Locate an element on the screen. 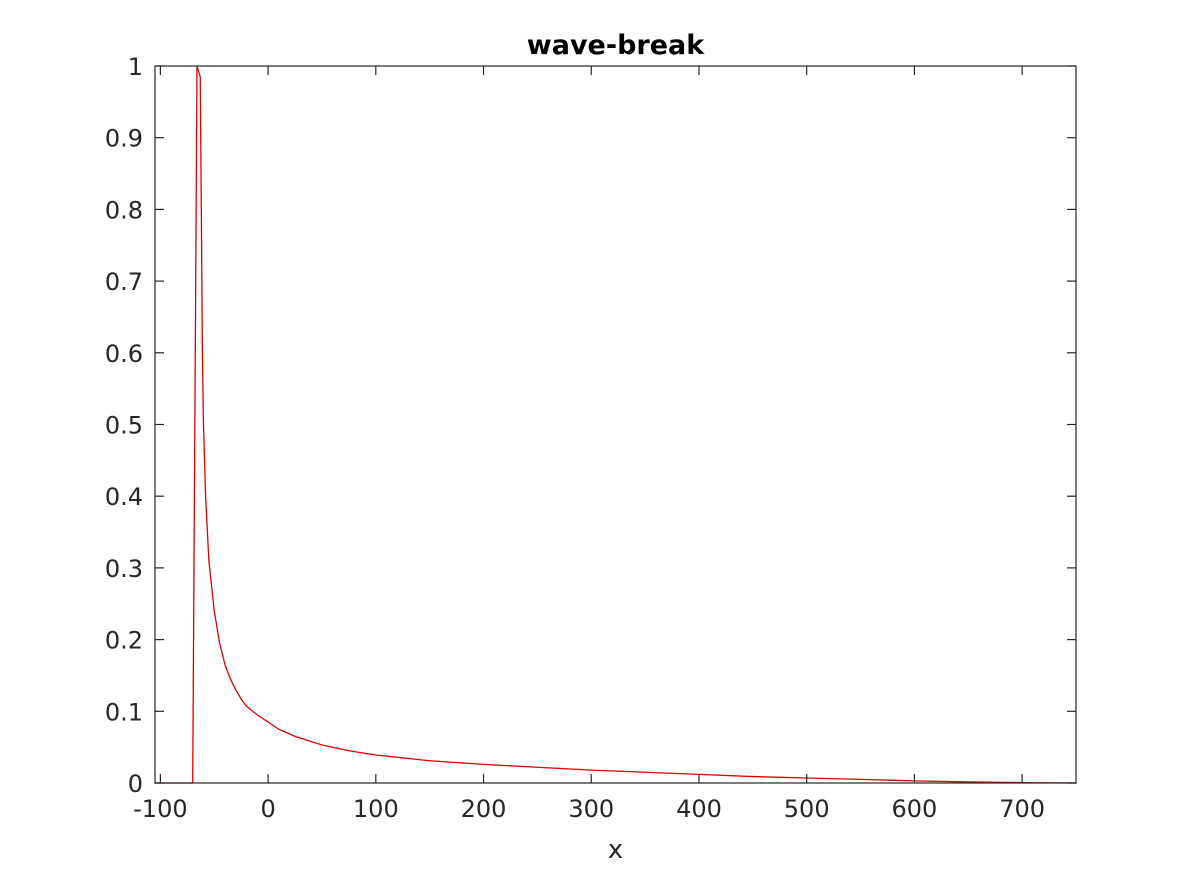 The width and height of the screenshot is (1188, 879). chart-title: wave-break is located at coordinates (616, 45).